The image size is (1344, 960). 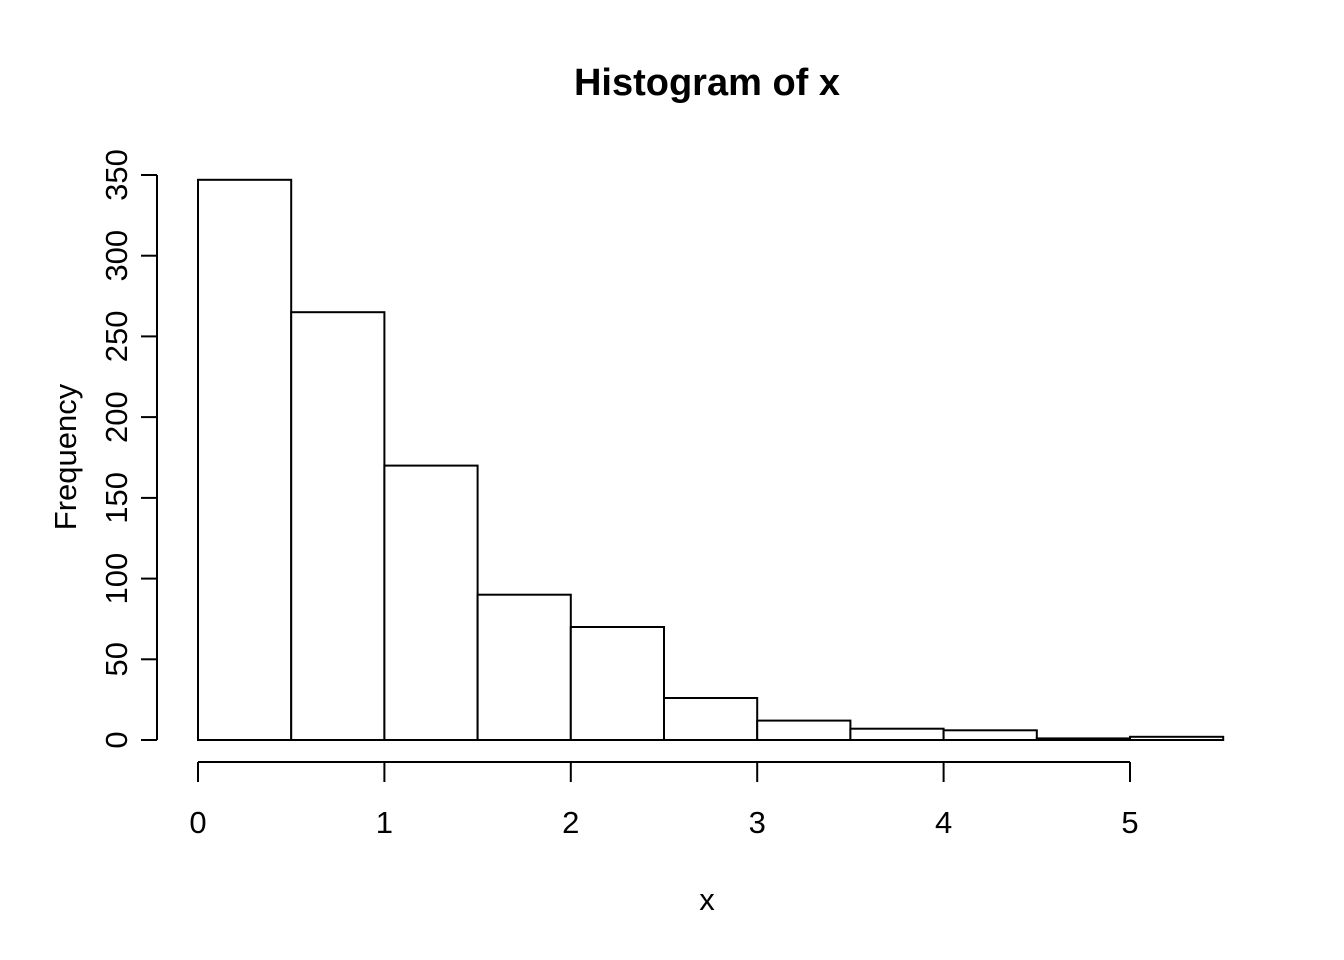 What do you see at coordinates (943, 822) in the screenshot?
I see `x-tick-label: 4` at bounding box center [943, 822].